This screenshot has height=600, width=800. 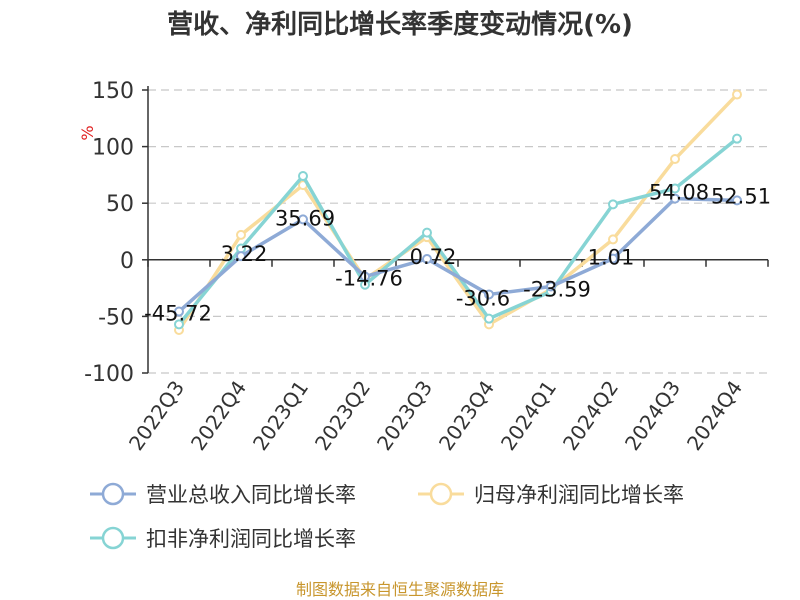 What do you see at coordinates (590, 415) in the screenshot?
I see `x-tick-label: 2024Q2` at bounding box center [590, 415].